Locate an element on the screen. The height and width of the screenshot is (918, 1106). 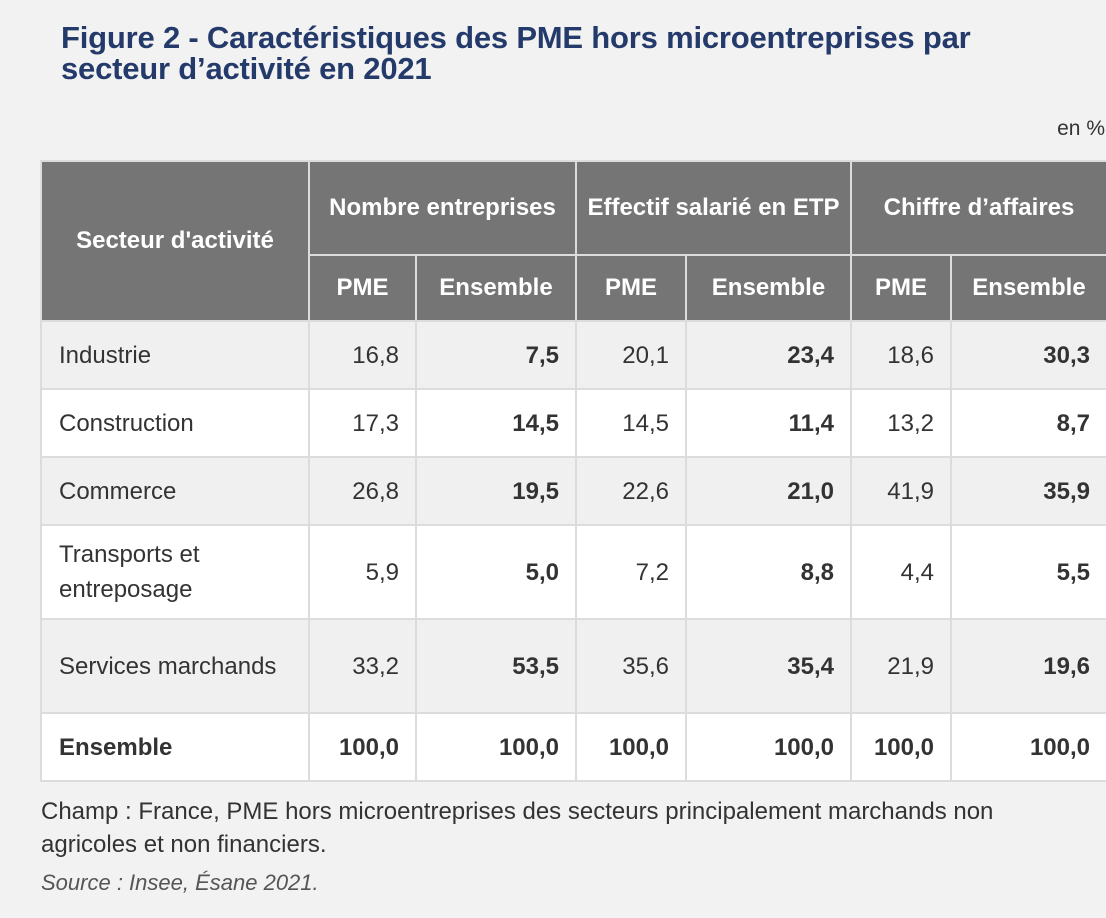
row-sector: Transports et entreposage is located at coordinates (175, 572).